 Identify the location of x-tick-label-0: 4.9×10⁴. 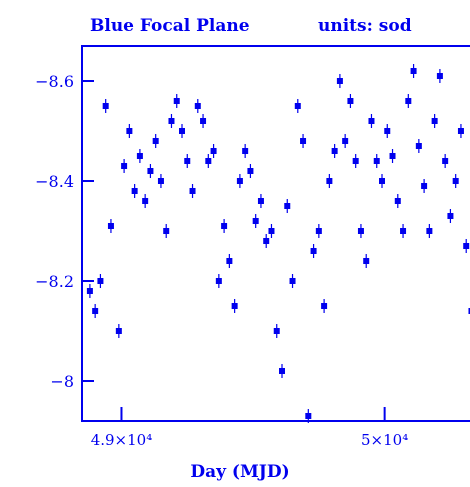
(122, 440).